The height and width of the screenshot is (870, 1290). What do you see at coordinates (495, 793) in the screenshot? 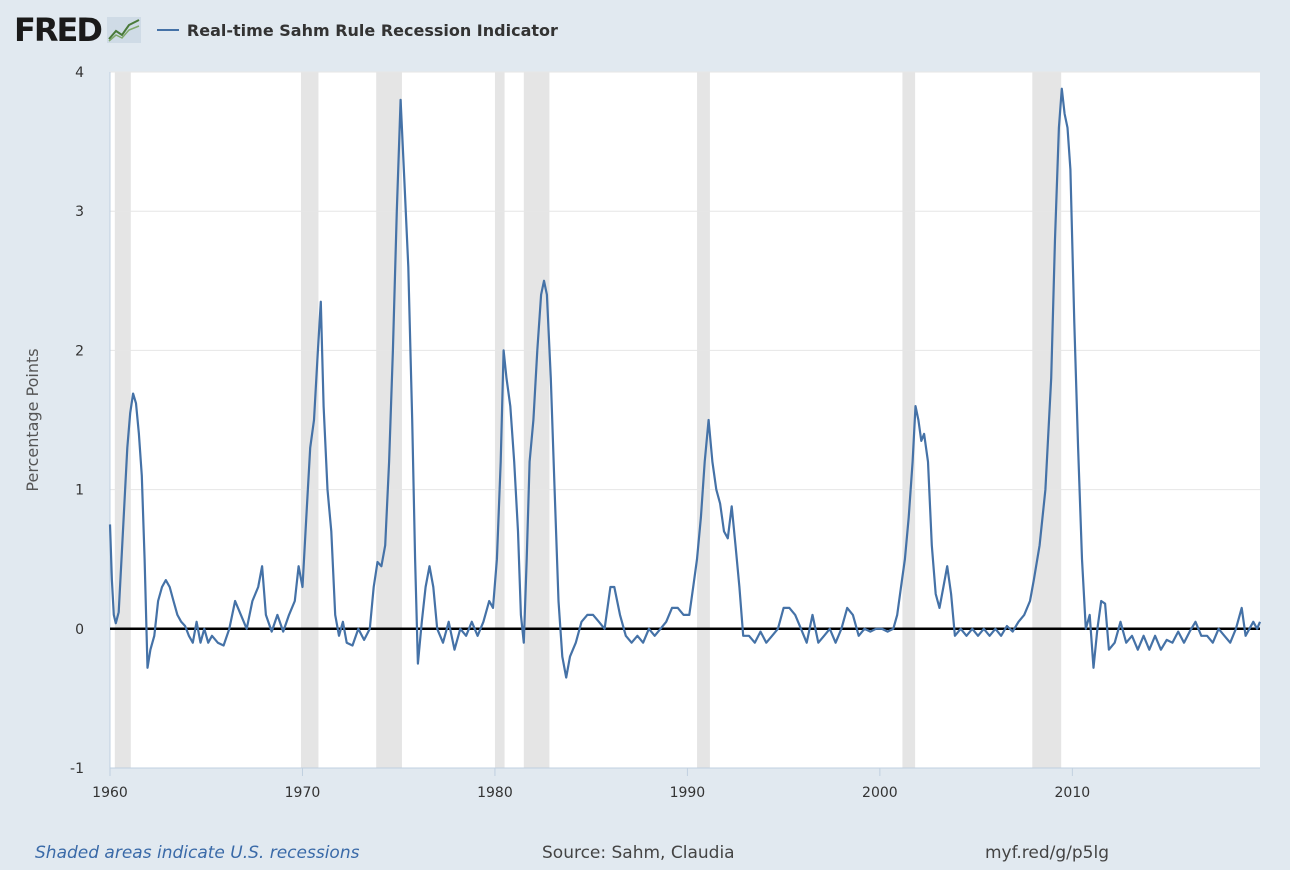
I see `x-tick-label: 1980` at bounding box center [495, 793].